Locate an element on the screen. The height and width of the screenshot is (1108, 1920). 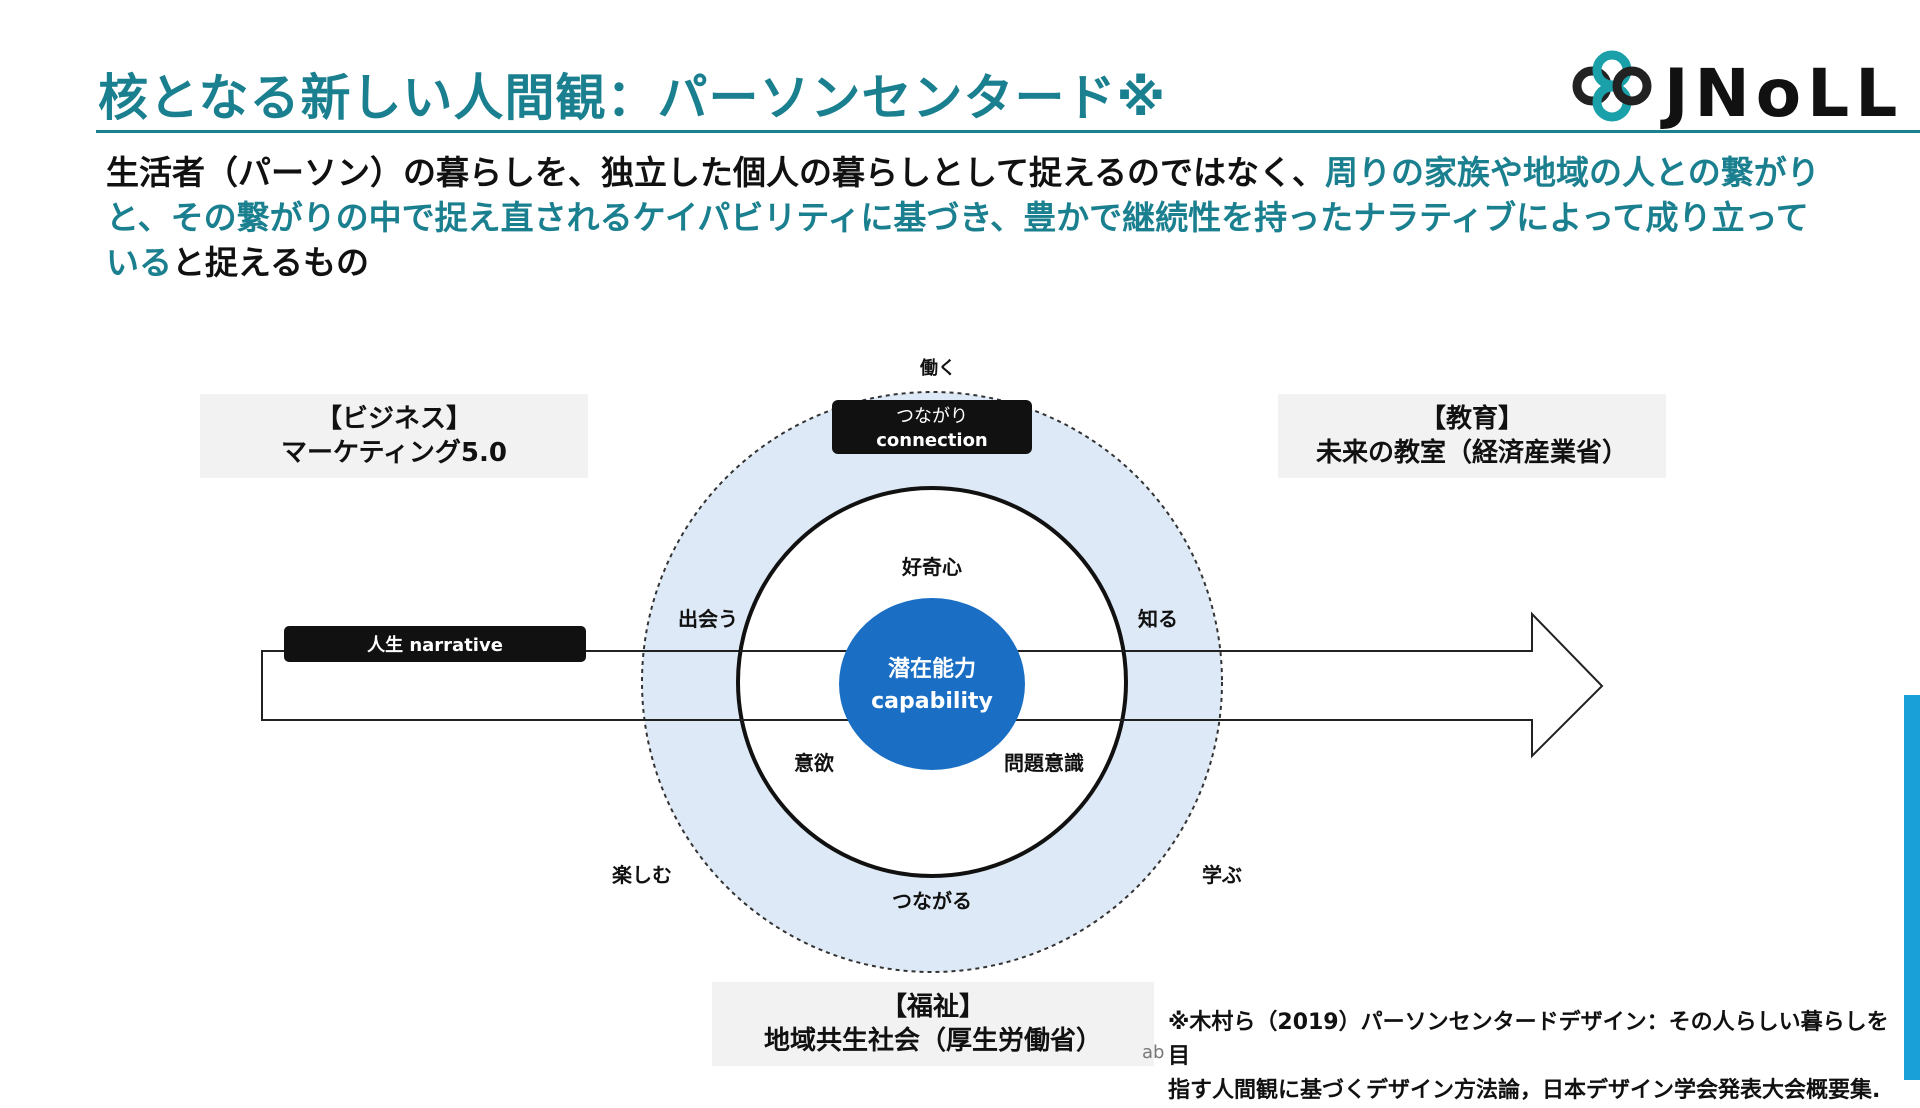
welfare-box-text: 地域共生社会（厚生労働省） is located at coordinates (932, 1041).